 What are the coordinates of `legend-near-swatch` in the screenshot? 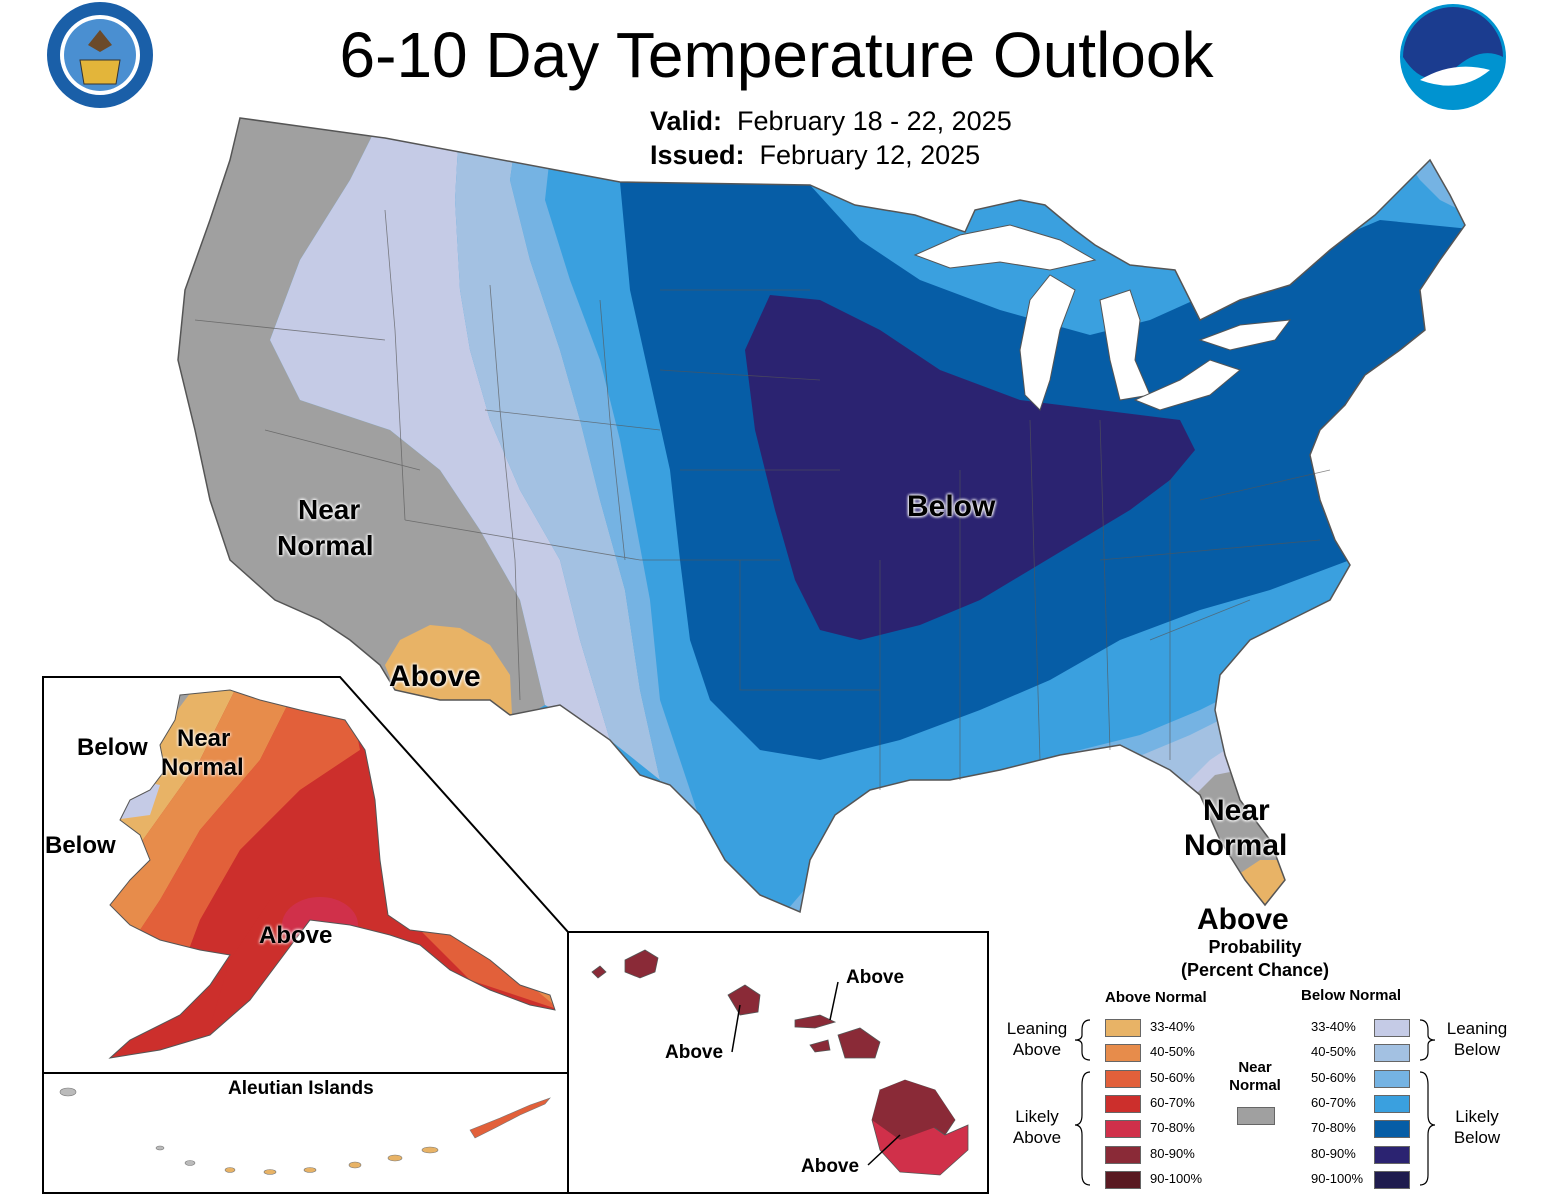 It's located at (1256, 1116).